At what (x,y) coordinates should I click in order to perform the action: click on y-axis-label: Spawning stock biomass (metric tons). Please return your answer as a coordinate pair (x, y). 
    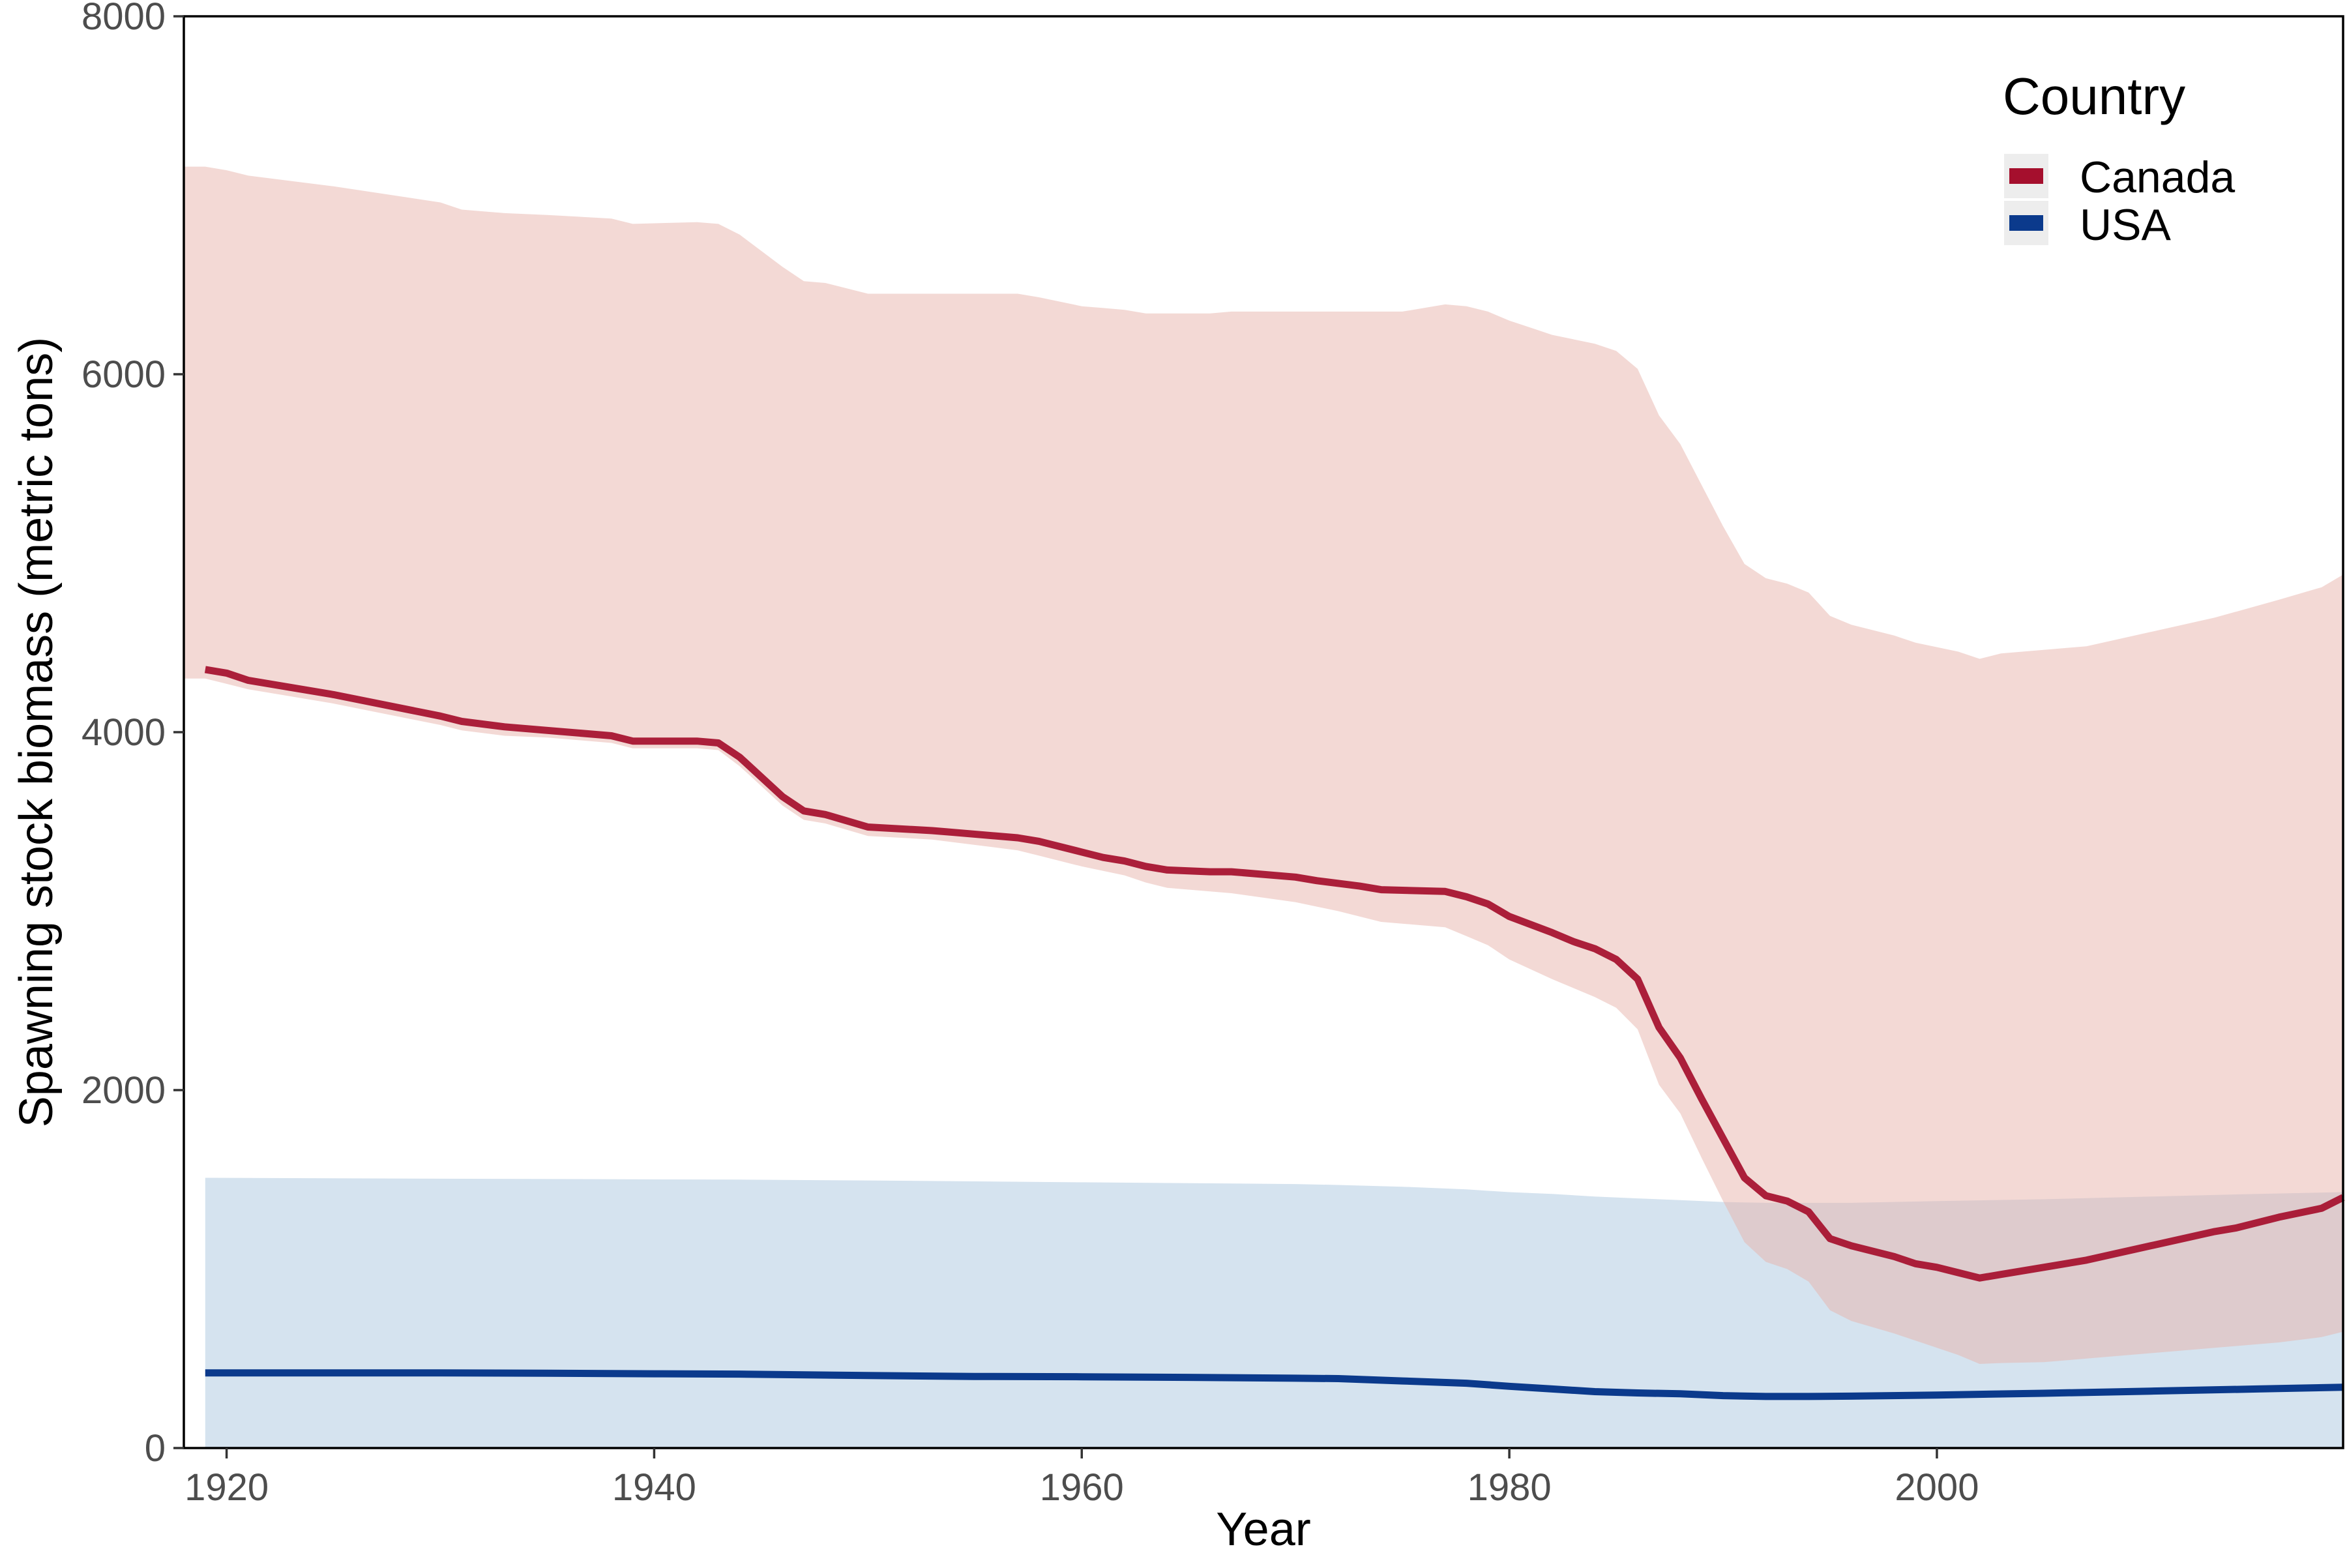
    Looking at the image, I should click on (36, 732).